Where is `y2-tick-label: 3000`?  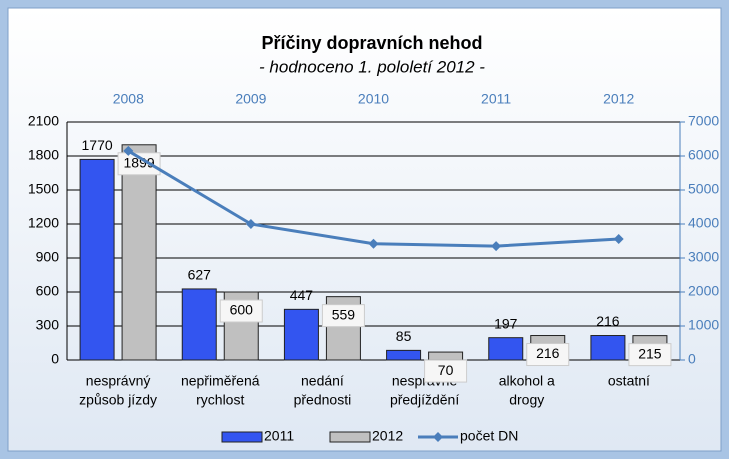 y2-tick-label: 3000 is located at coordinates (703, 257).